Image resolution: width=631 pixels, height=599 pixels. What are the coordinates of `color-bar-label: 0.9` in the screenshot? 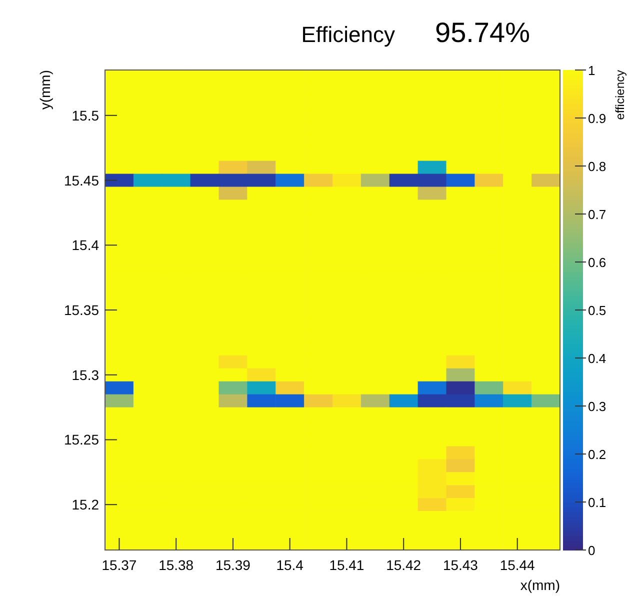 It's located at (597, 118).